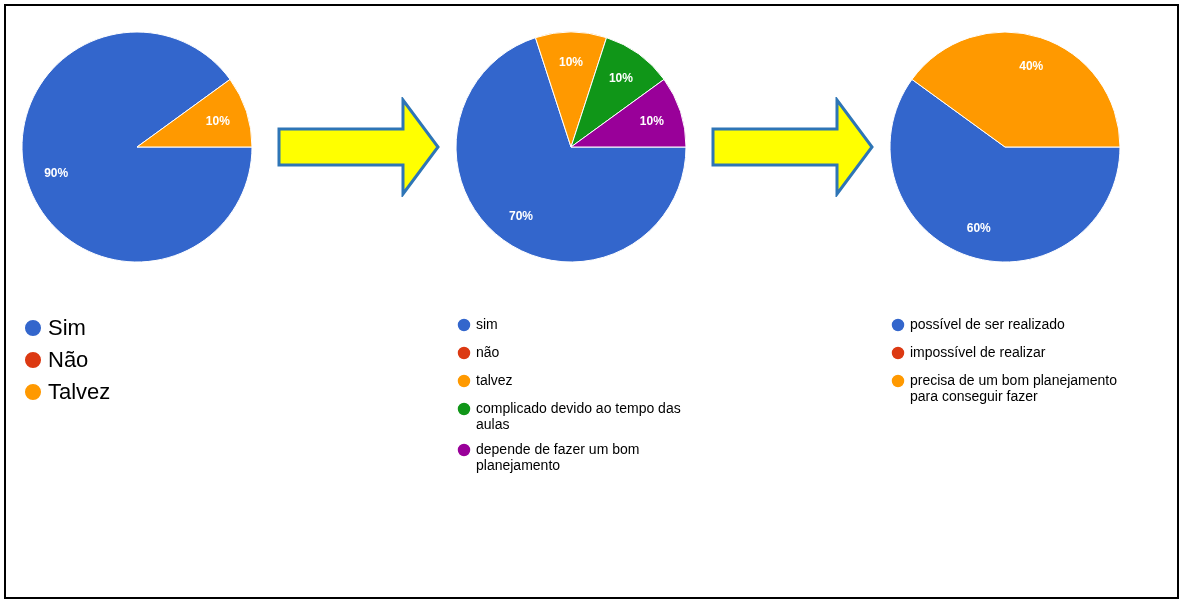 Image resolution: width=1185 pixels, height=605 pixels. What do you see at coordinates (988, 324) in the screenshot?
I see `legend-label: possível de ser realizado` at bounding box center [988, 324].